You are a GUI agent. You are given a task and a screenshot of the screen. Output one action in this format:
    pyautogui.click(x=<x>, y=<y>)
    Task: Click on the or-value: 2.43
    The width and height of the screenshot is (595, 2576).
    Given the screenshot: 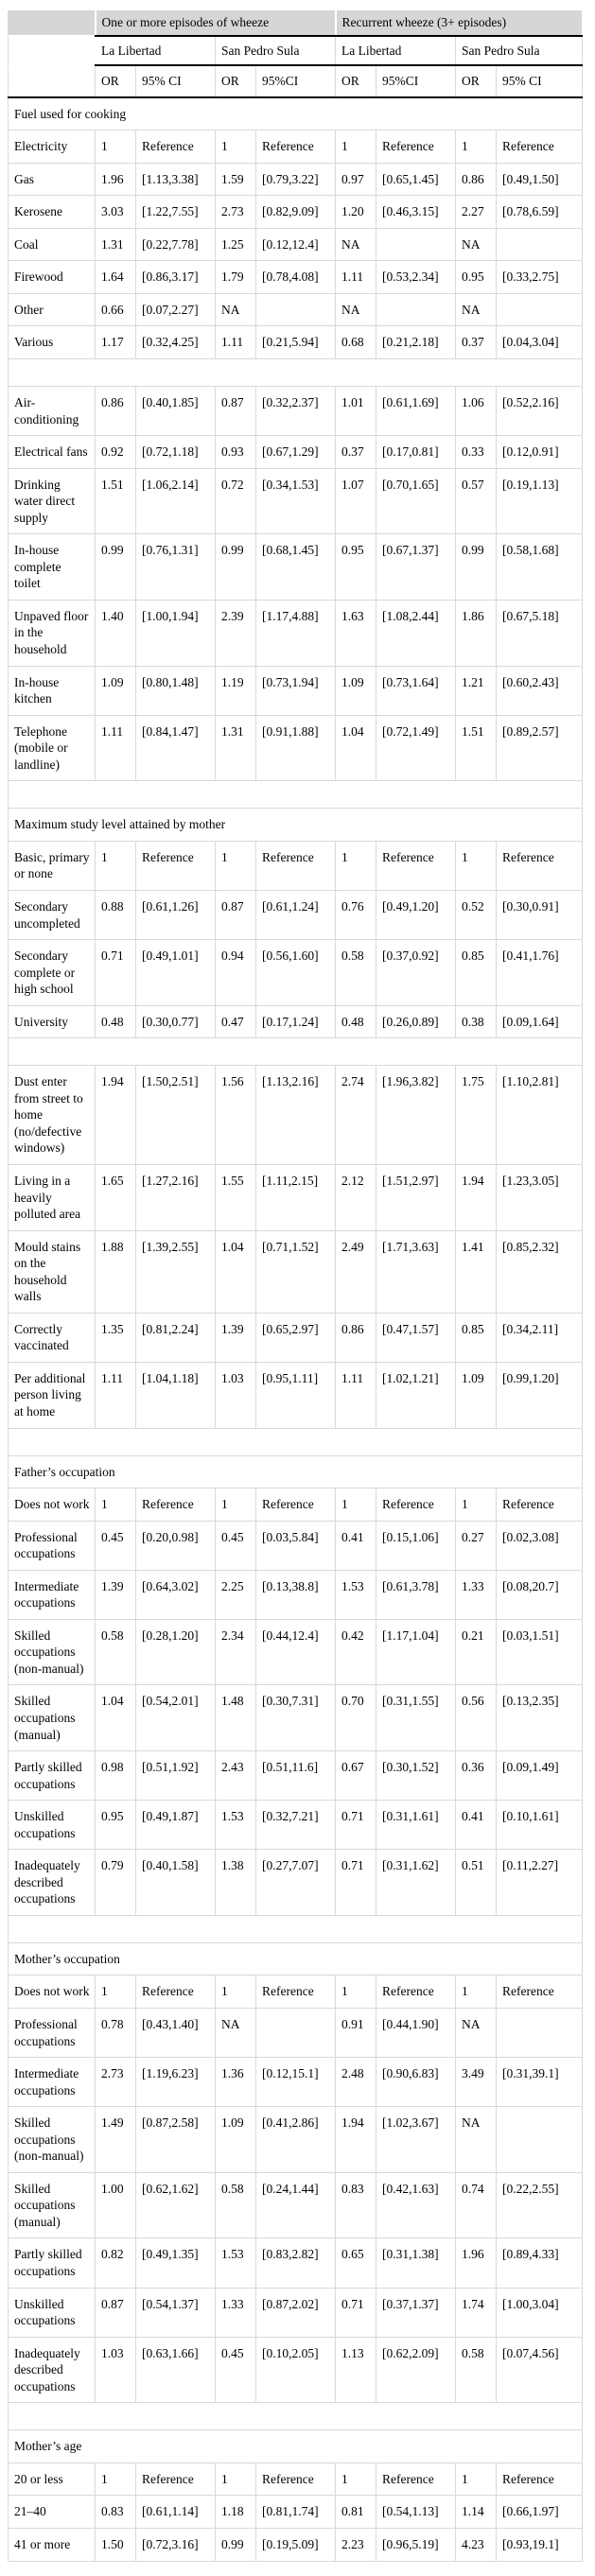 What is the action you would take?
    pyautogui.click(x=235, y=1775)
    